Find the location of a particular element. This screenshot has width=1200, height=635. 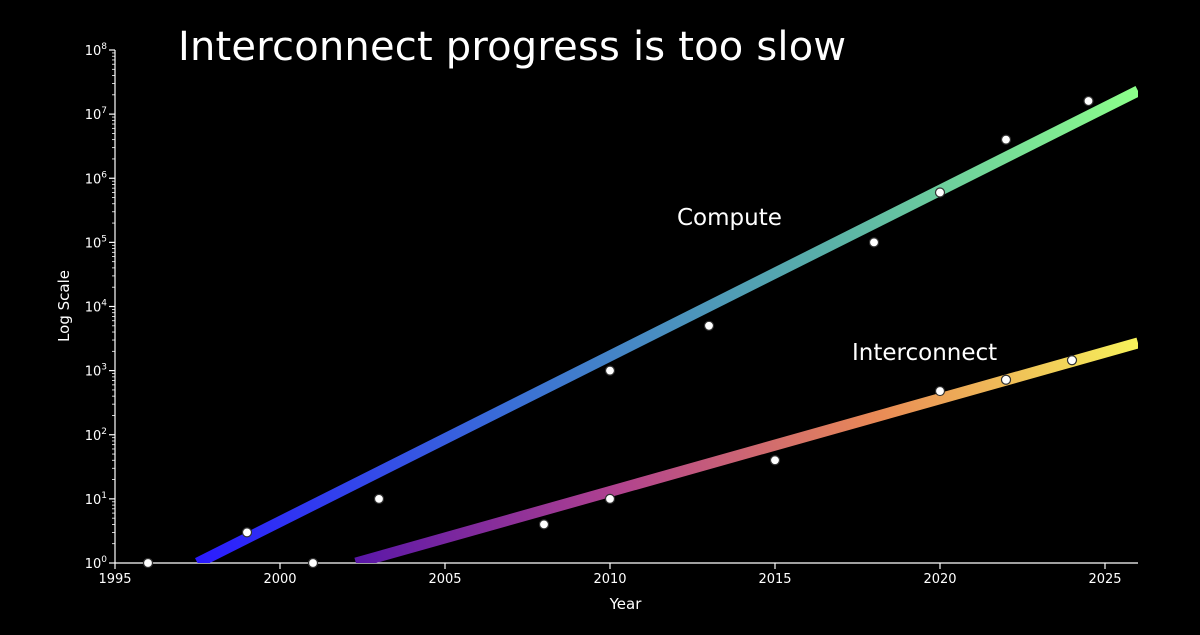

series-label-interconnect: Interconnect is located at coordinates (924, 353).